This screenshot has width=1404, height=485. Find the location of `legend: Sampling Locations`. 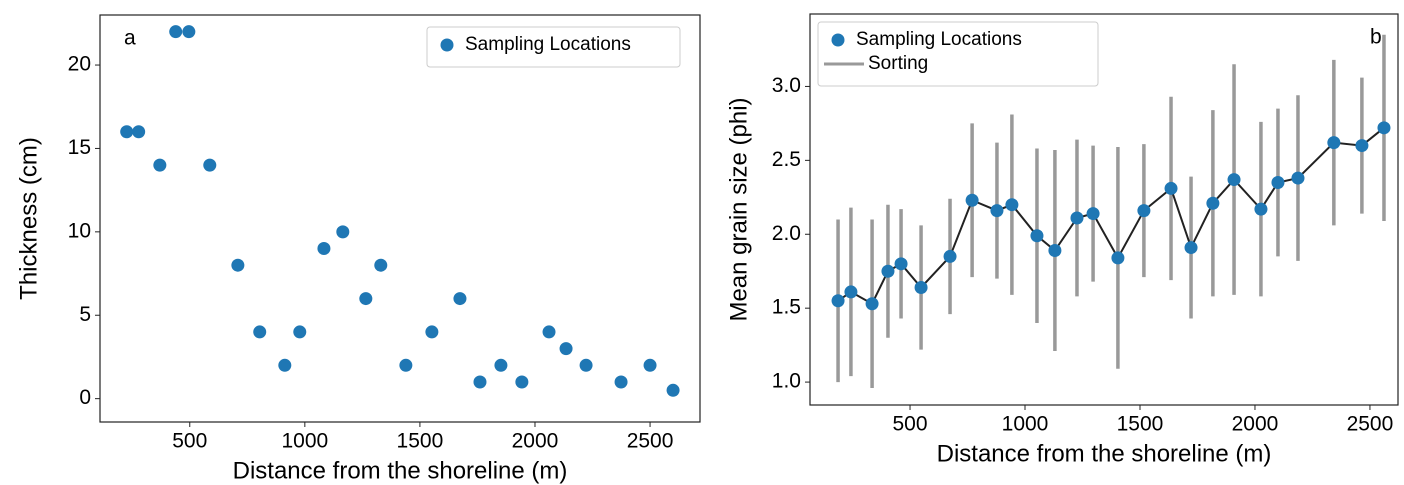

legend: Sampling Locations is located at coordinates (553, 47).